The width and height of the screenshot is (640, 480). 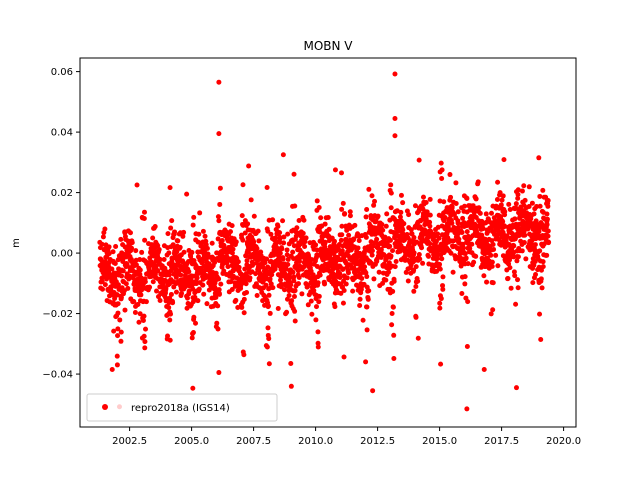 I want to click on y-tick-label: −0.04, so click(x=57, y=375).